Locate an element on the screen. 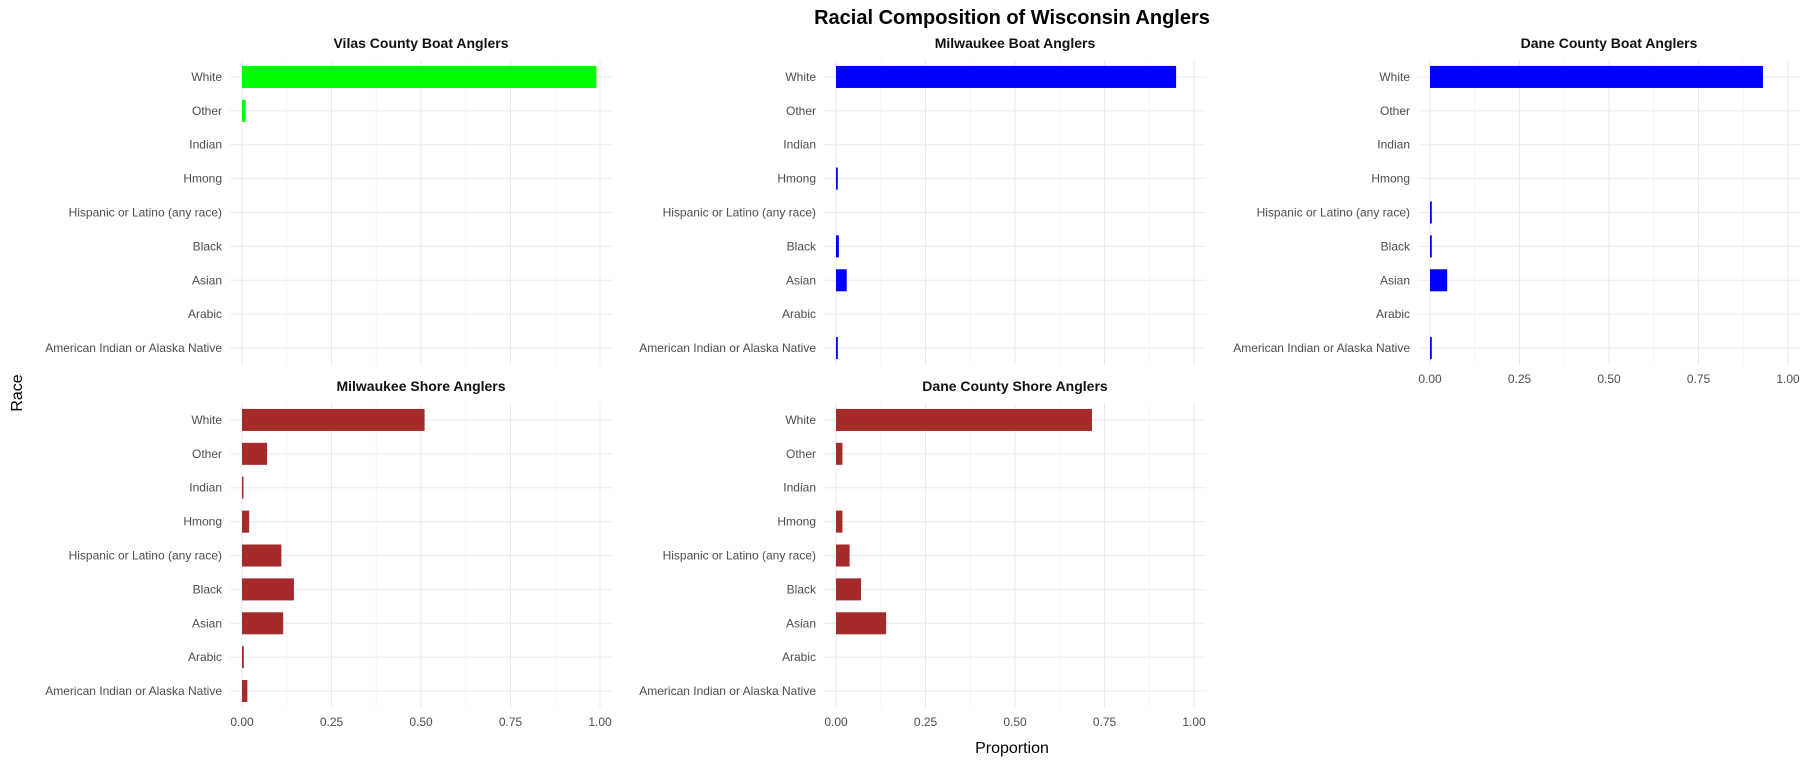 The image size is (1809, 763). panel-title: Dane County Boat Anglers is located at coordinates (1609, 43).